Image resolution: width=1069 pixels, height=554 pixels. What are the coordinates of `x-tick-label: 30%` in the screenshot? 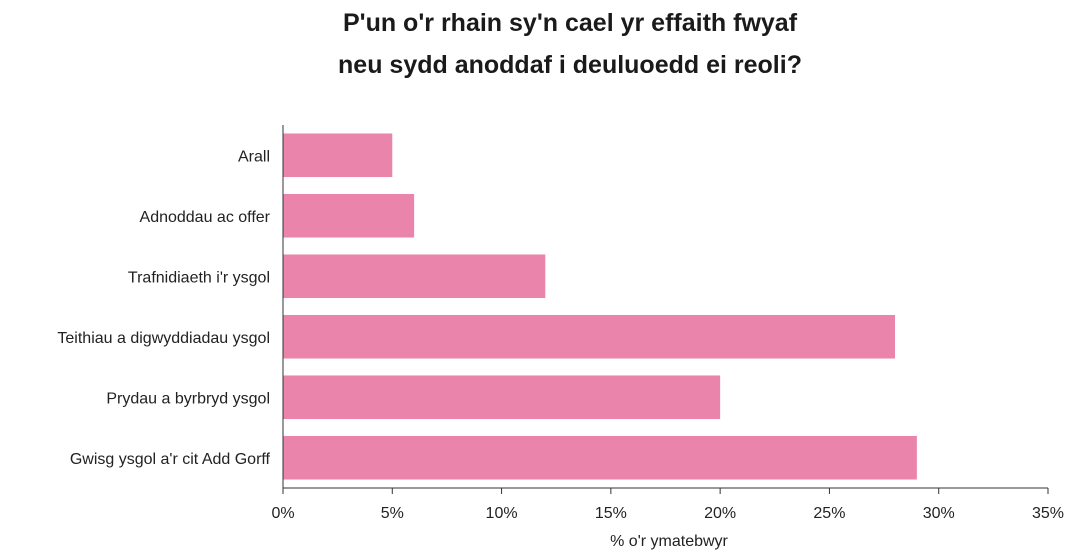 It's located at (939, 513).